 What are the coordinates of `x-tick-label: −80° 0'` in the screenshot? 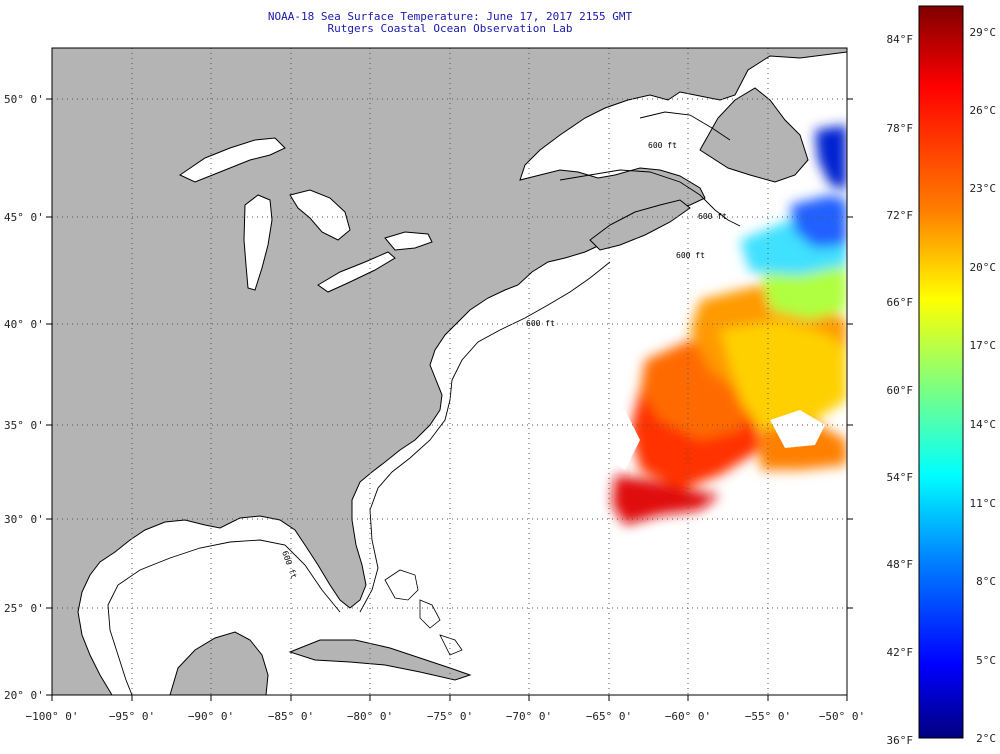 It's located at (370, 716).